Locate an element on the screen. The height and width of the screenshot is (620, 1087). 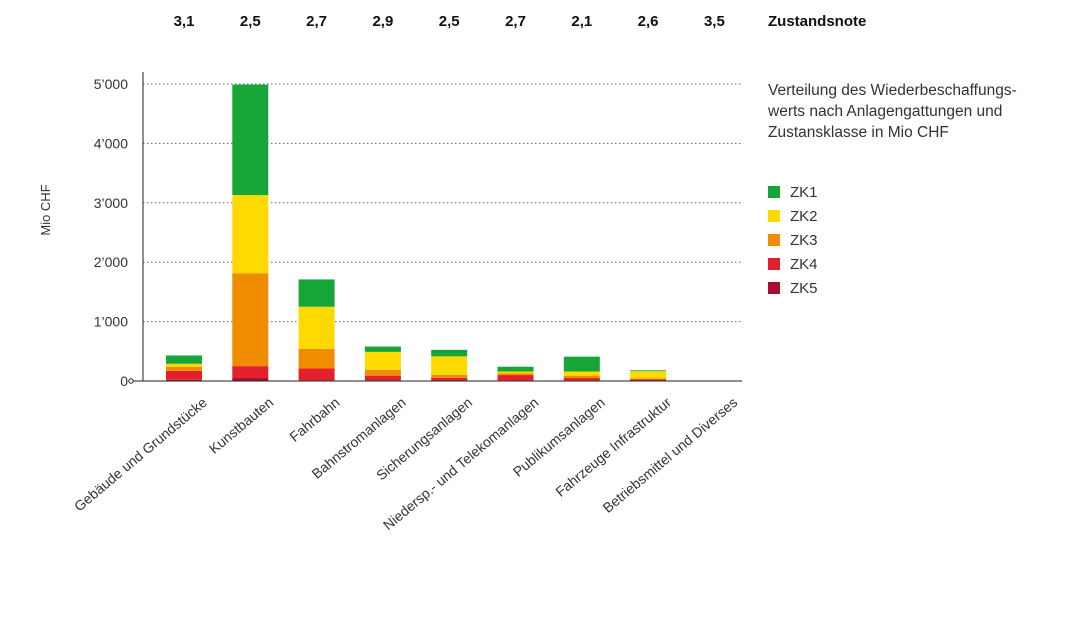
y-tick-label: 1’000 is located at coordinates (111, 322).